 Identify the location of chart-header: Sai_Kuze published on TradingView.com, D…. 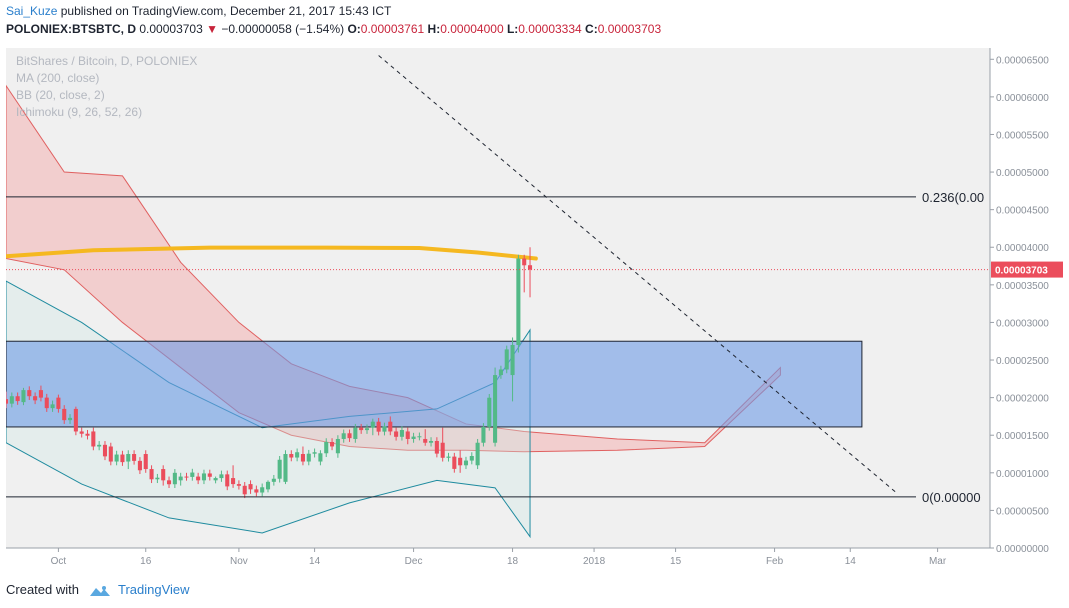
(536, 22).